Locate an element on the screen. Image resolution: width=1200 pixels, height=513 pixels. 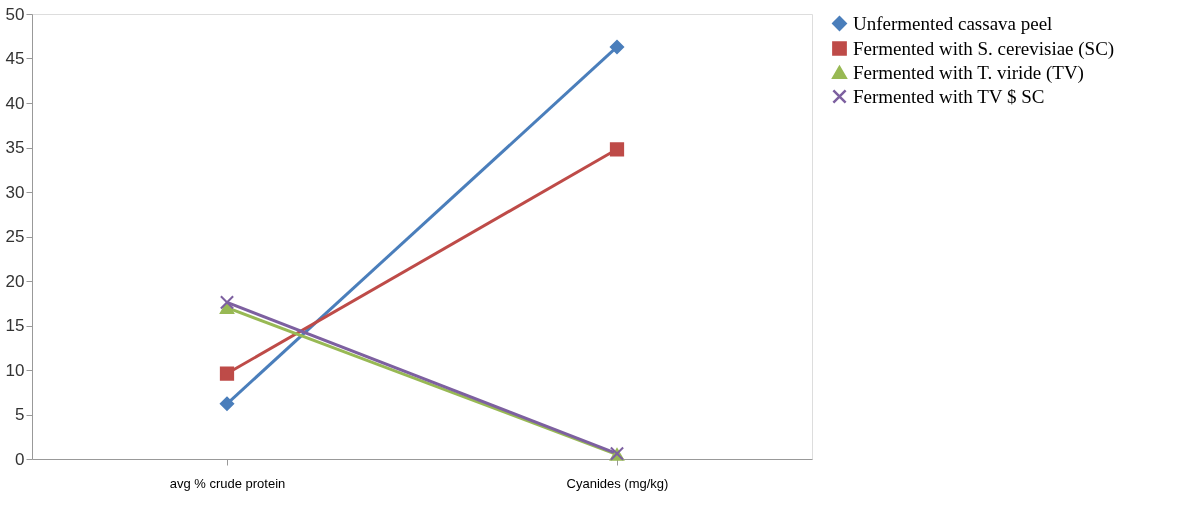
y-tick-label: 45 is located at coordinates (15, 58).